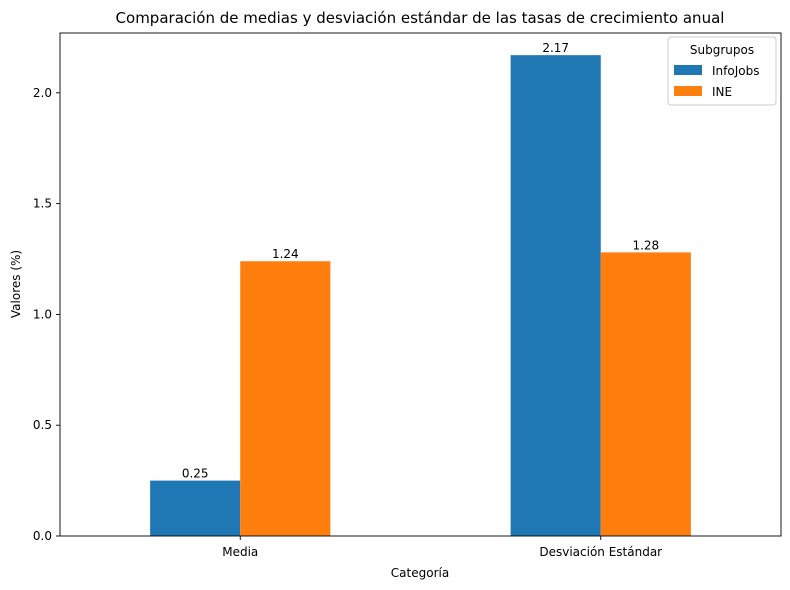  I want to click on legend-swatch-ine, so click(688, 91).